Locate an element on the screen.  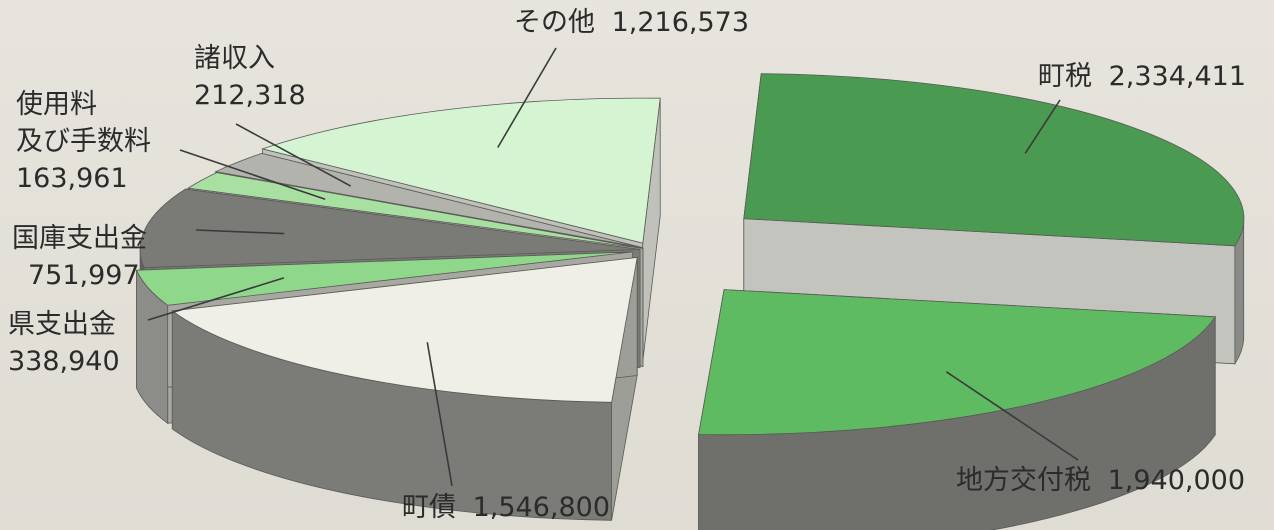
label-shoshunyu: 諸収入 212,318 is located at coordinates (250, 77).